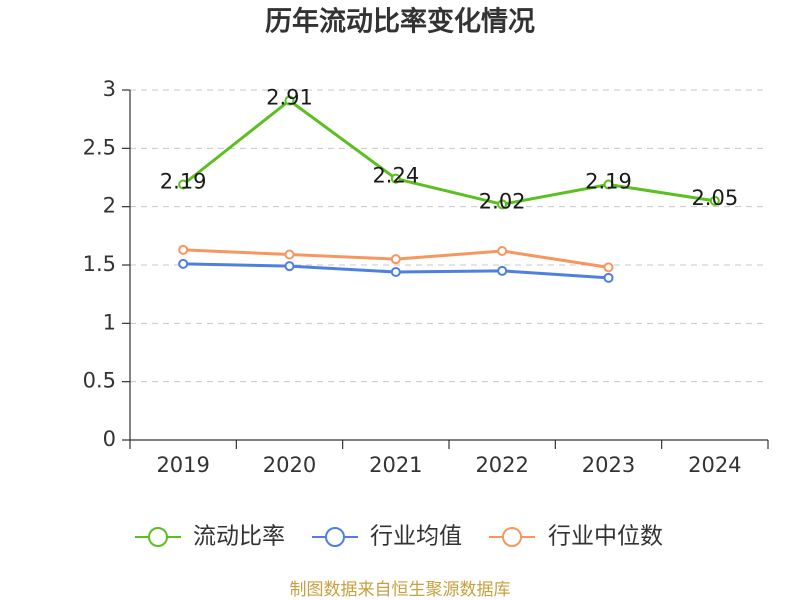  I want to click on x-tick-label: 2024, so click(714, 465).